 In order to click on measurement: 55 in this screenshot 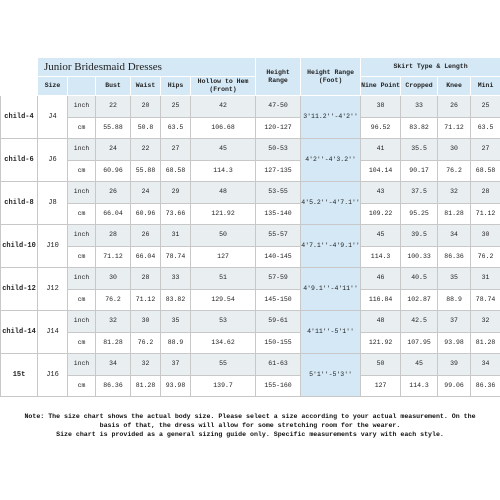, I will do `click(223, 364)`.